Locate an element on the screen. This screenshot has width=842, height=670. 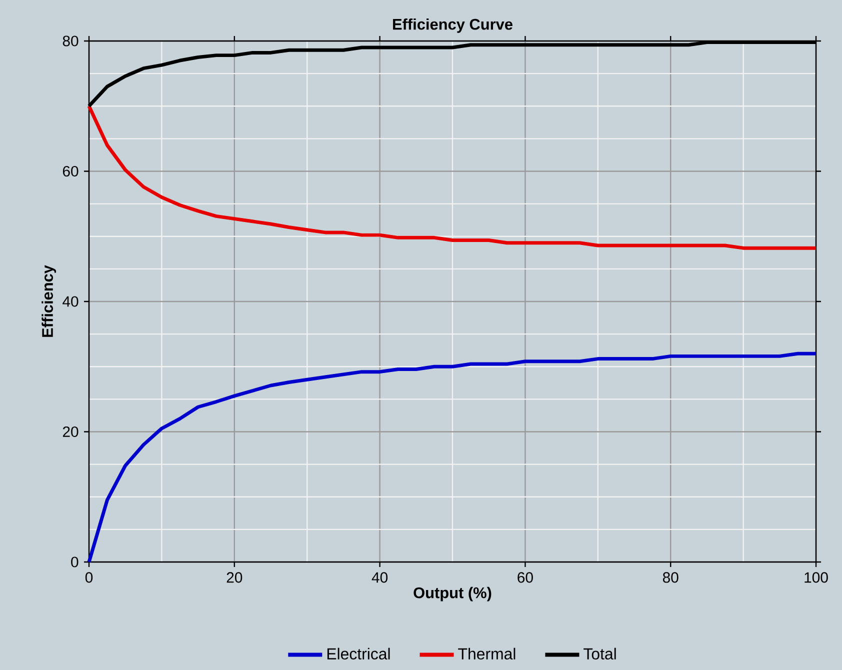
y-tick-label: 80 is located at coordinates (70, 41).